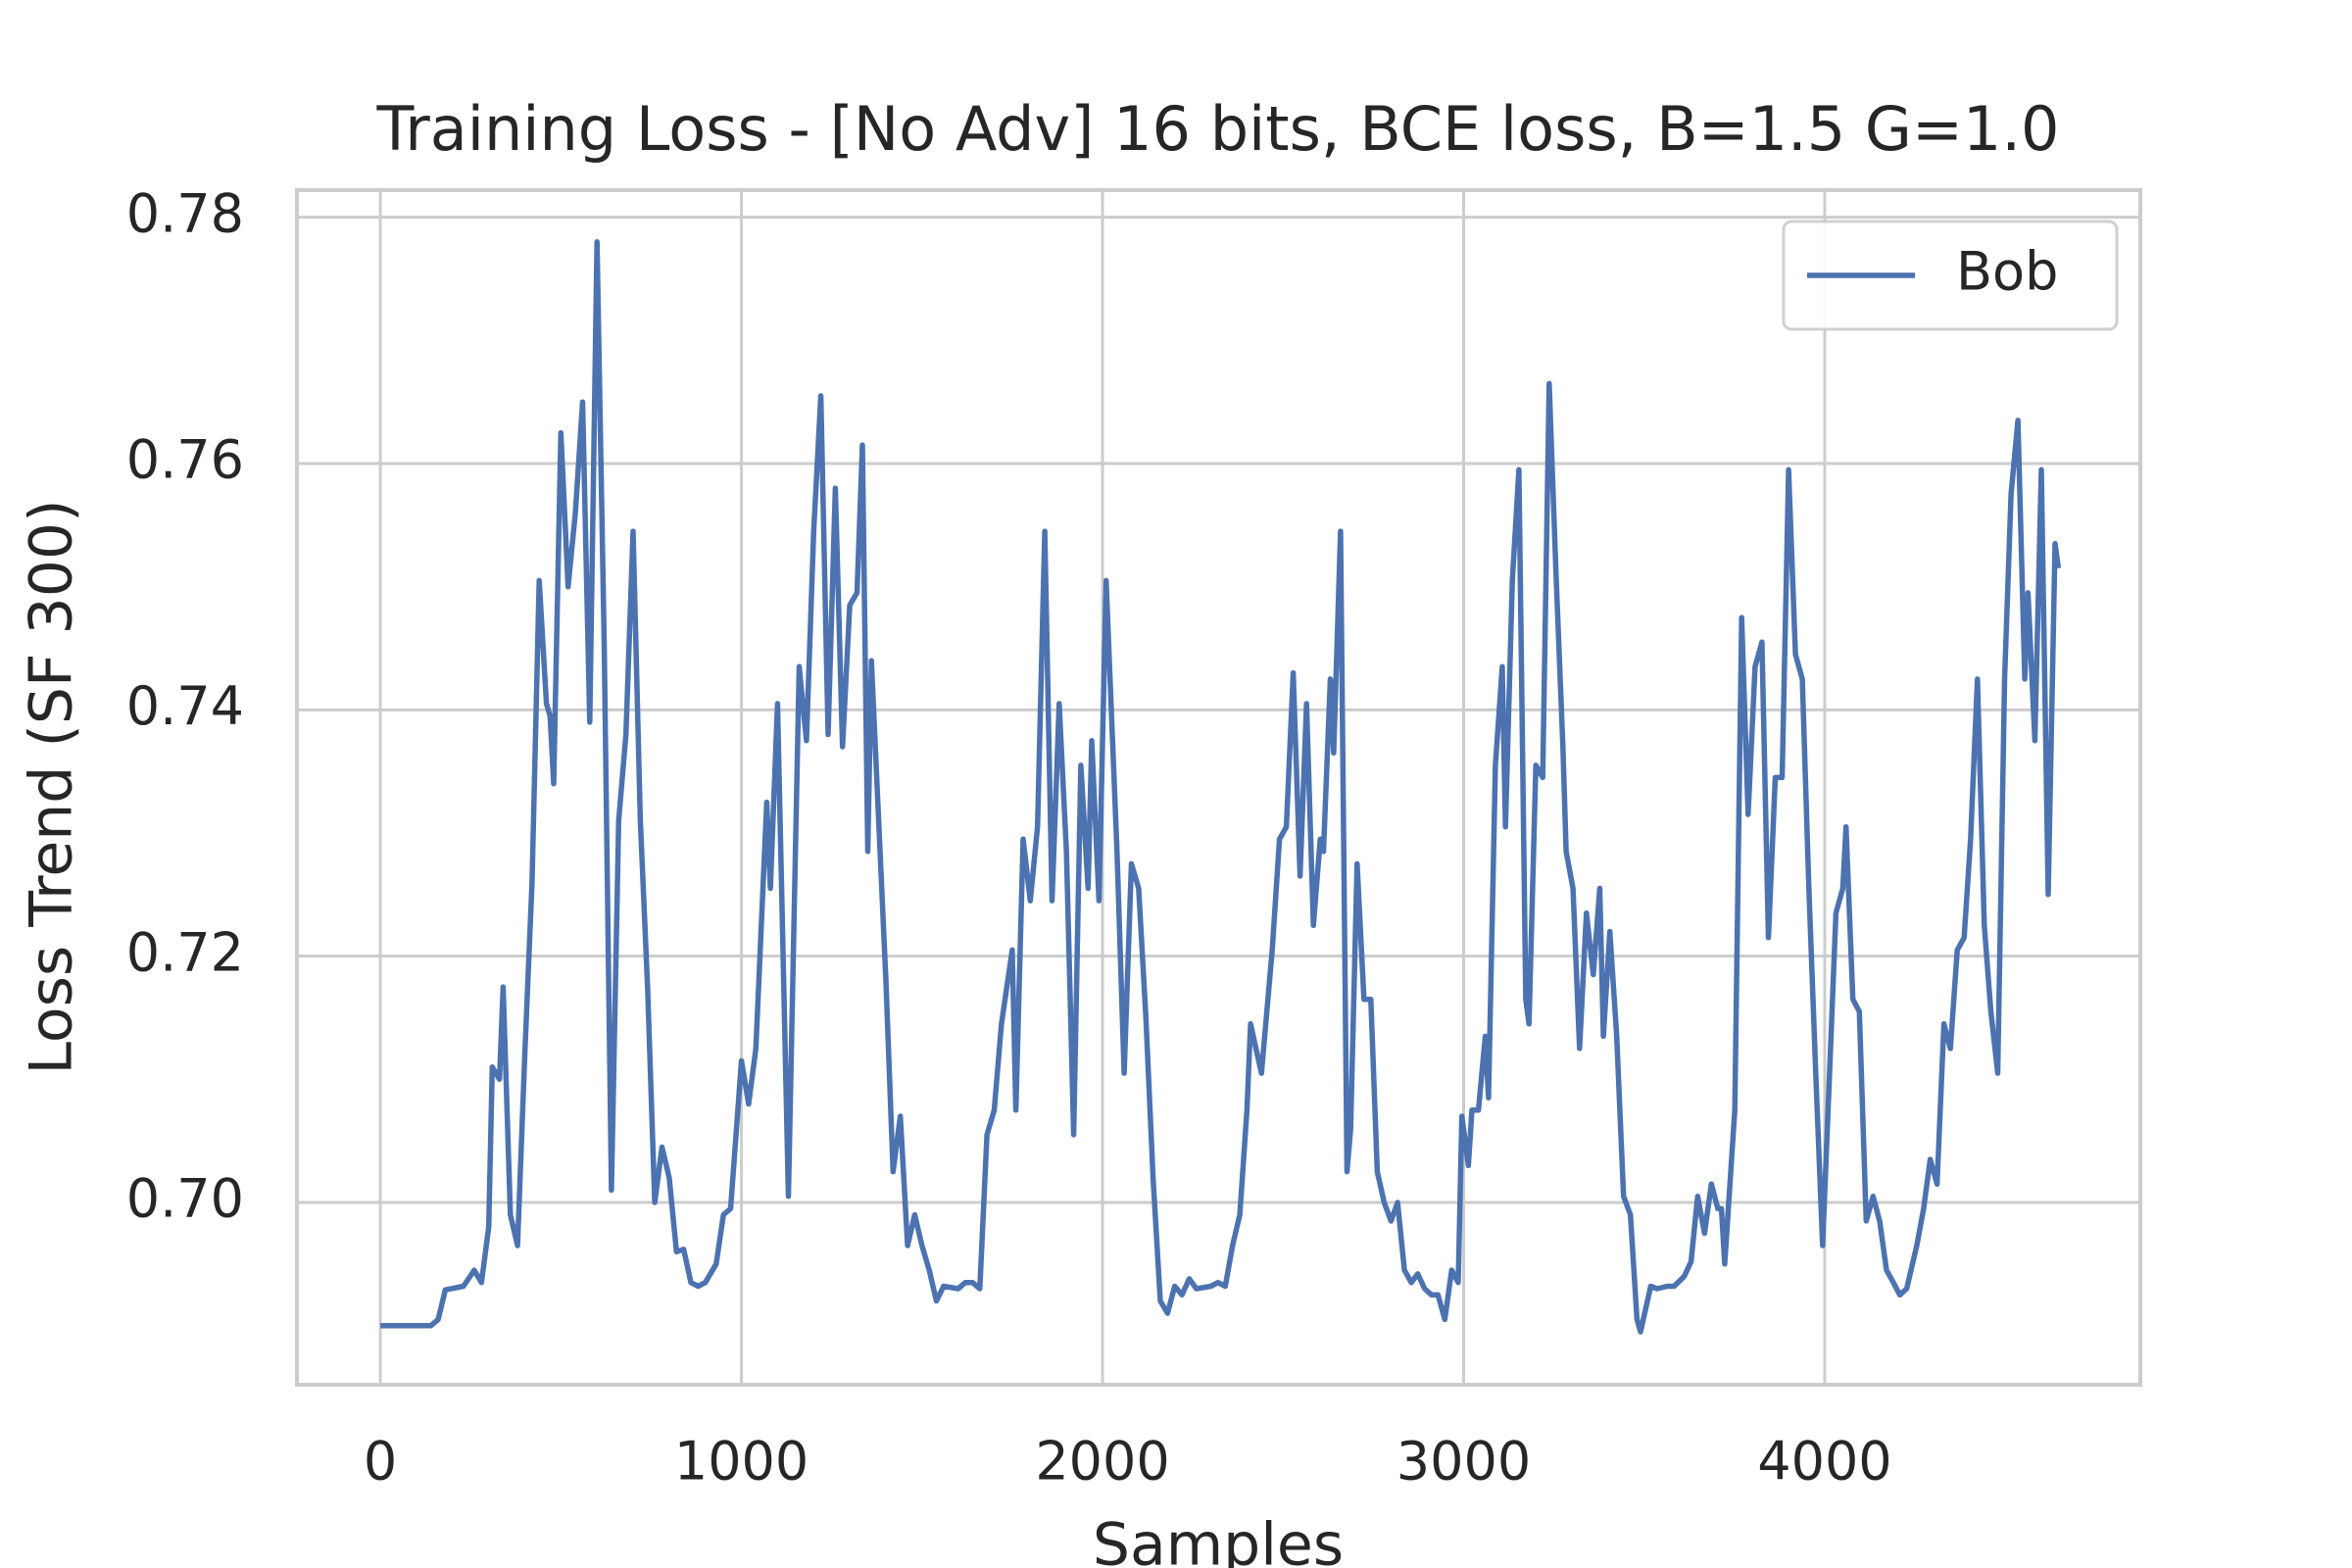 Image resolution: width=2352 pixels, height=1568 pixels. Describe the element at coordinates (185, 952) in the screenshot. I see `y-tick-label: 0.72` at that location.